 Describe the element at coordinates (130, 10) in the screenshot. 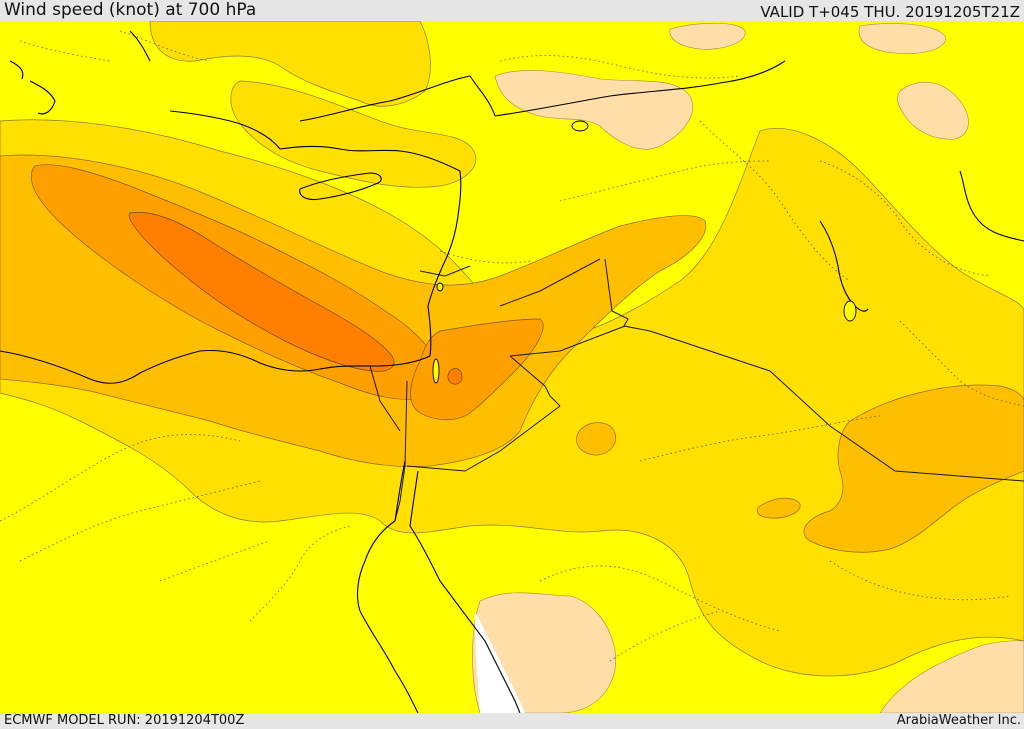

I see `map-title: Wind speed (knot) at 700 hPa` at that location.